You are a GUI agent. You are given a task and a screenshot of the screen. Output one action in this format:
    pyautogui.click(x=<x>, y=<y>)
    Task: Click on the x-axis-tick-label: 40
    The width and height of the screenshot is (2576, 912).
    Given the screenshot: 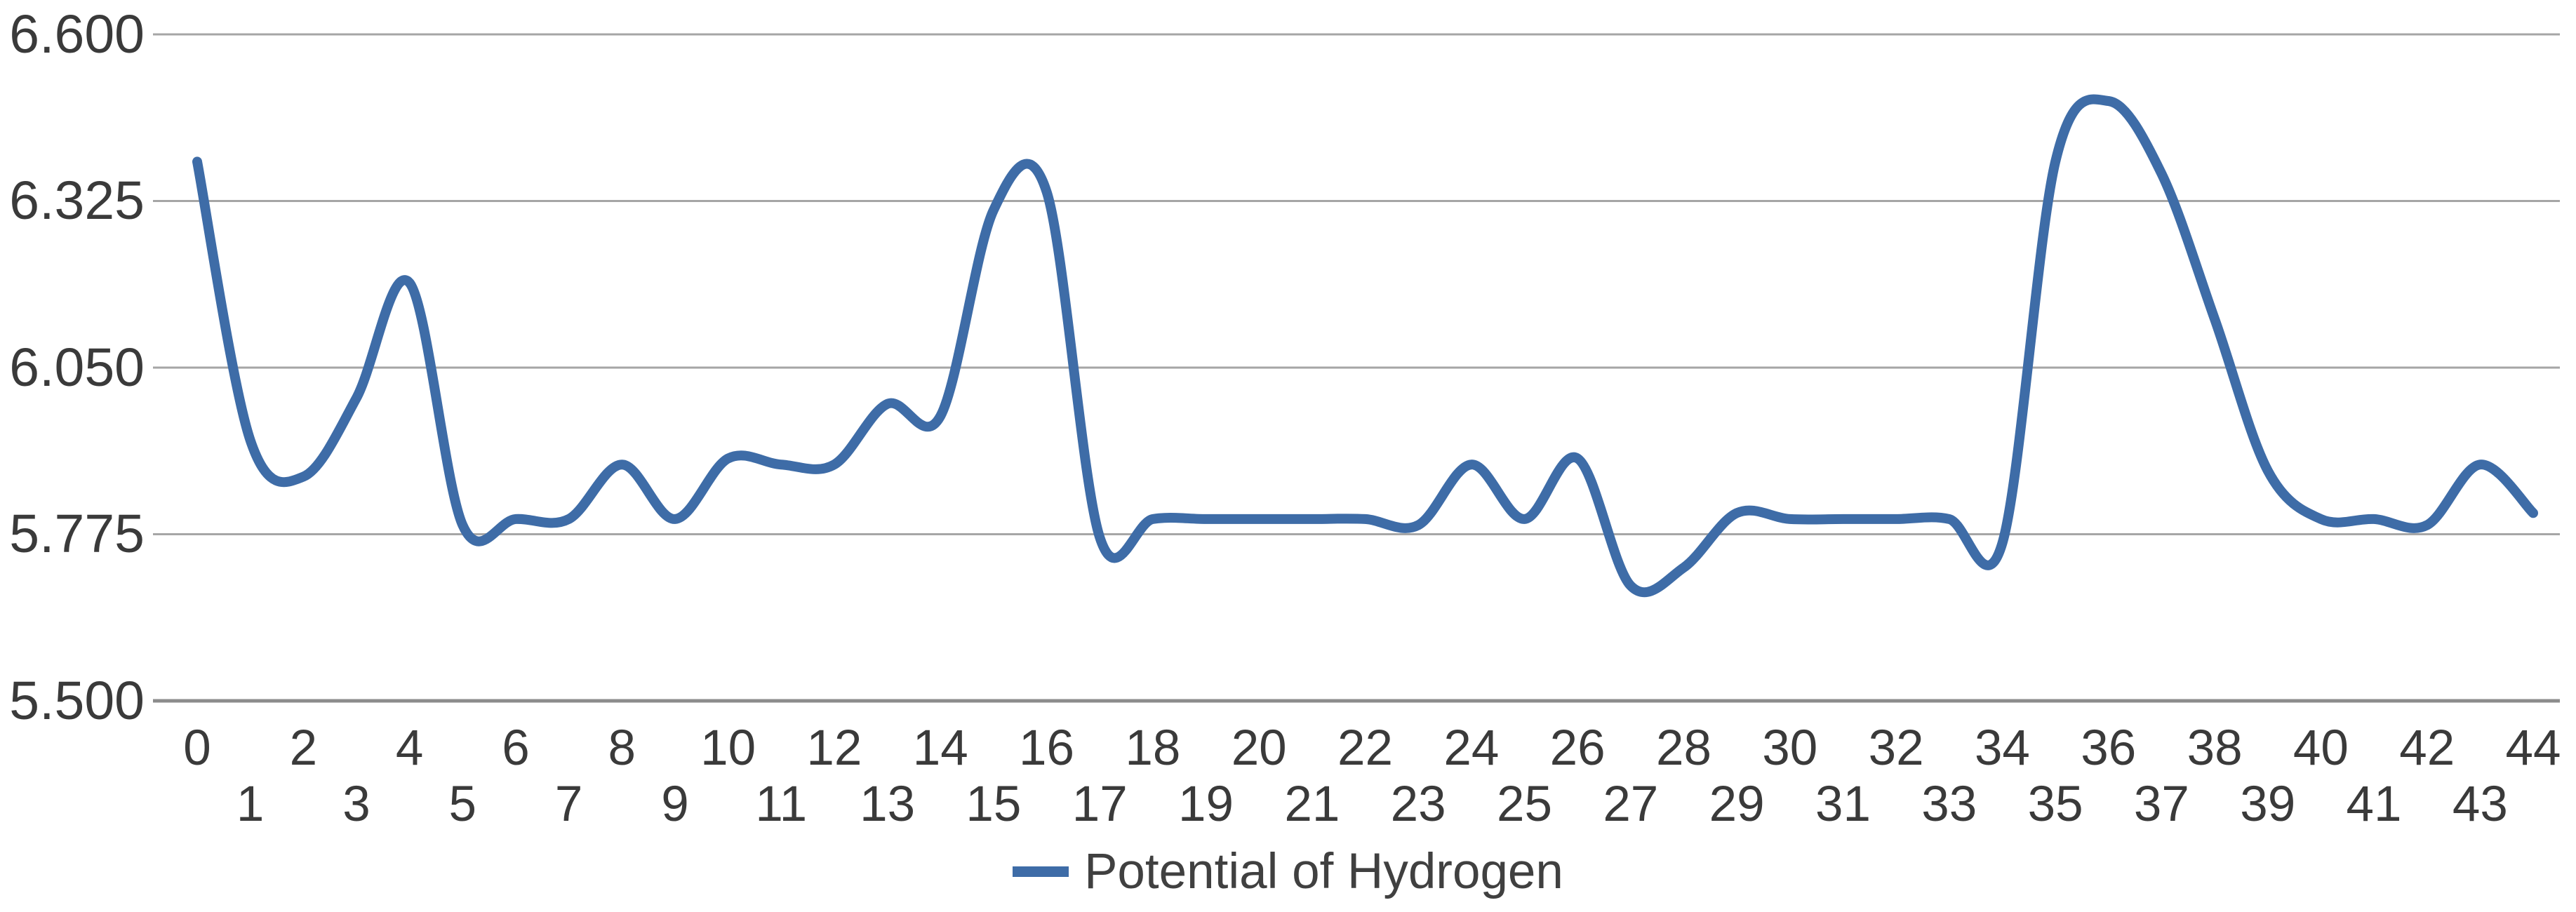 What is the action you would take?
    pyautogui.click(x=2321, y=748)
    